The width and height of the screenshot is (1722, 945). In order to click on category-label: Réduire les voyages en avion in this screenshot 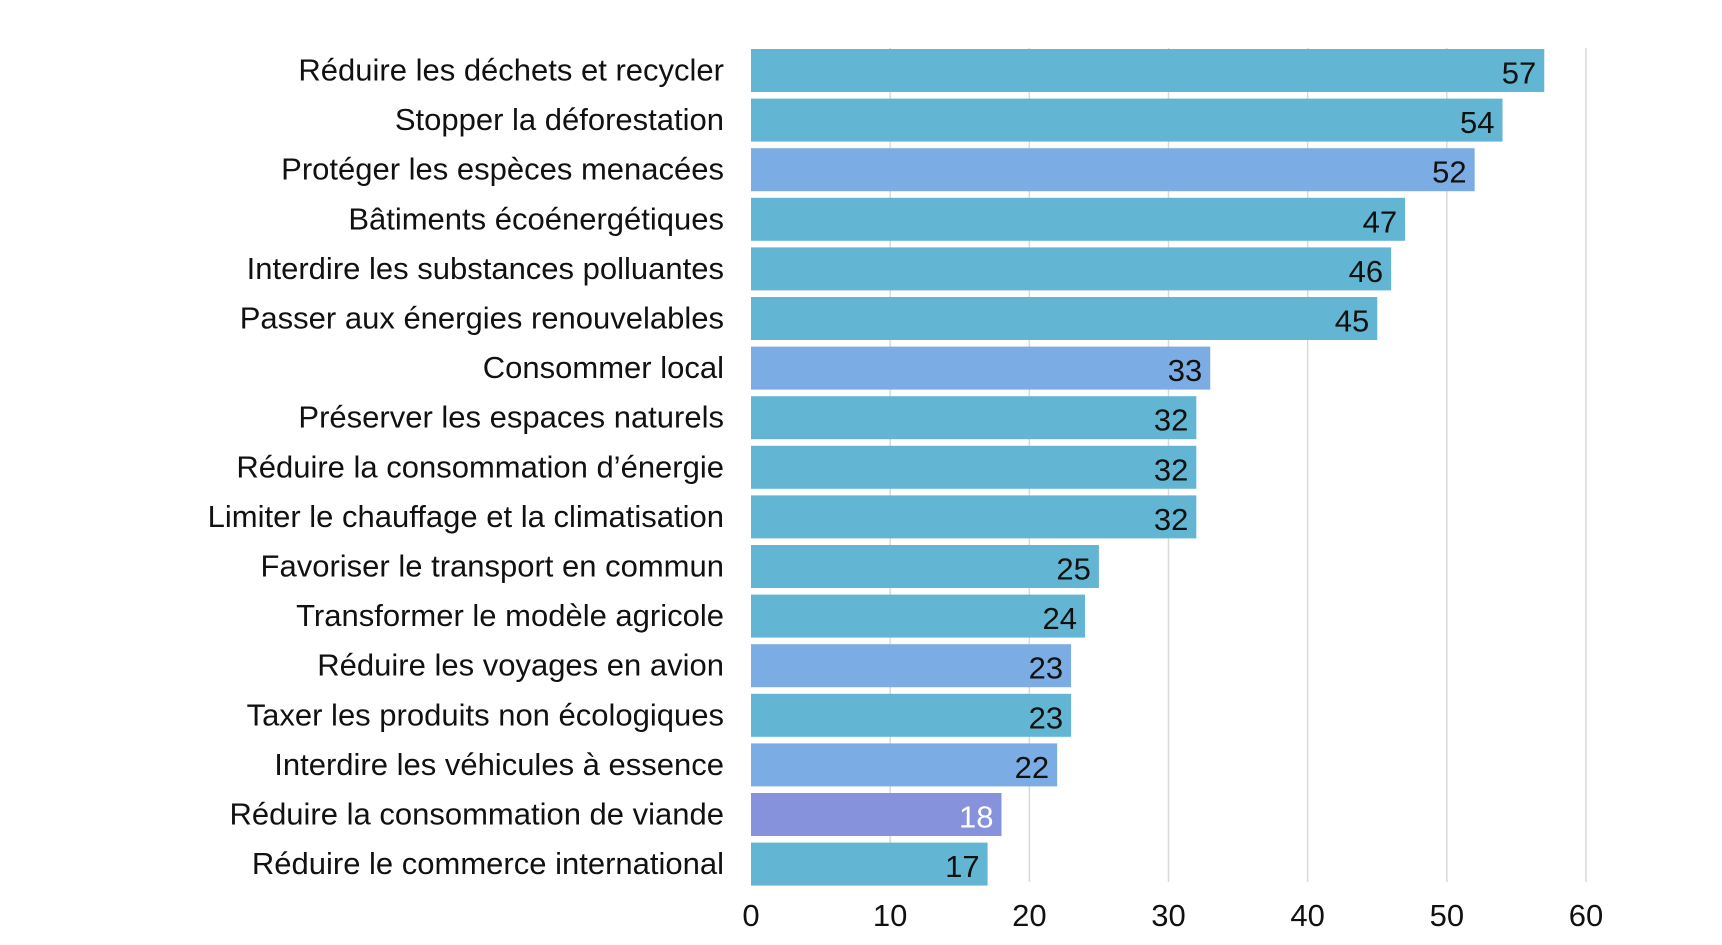, I will do `click(520, 665)`.